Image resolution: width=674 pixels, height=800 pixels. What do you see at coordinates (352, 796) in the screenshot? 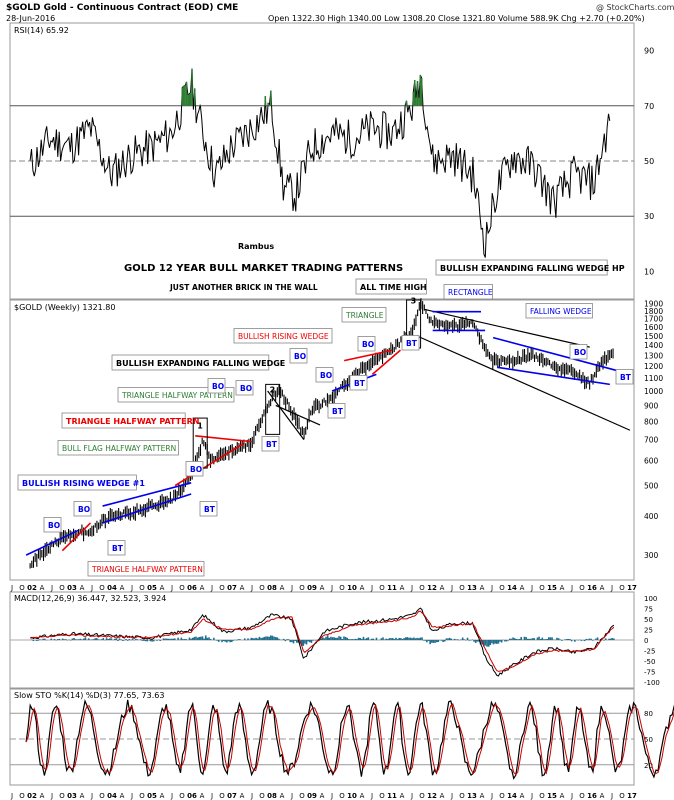
I see `sto-x-tick-label: 10` at bounding box center [352, 796].